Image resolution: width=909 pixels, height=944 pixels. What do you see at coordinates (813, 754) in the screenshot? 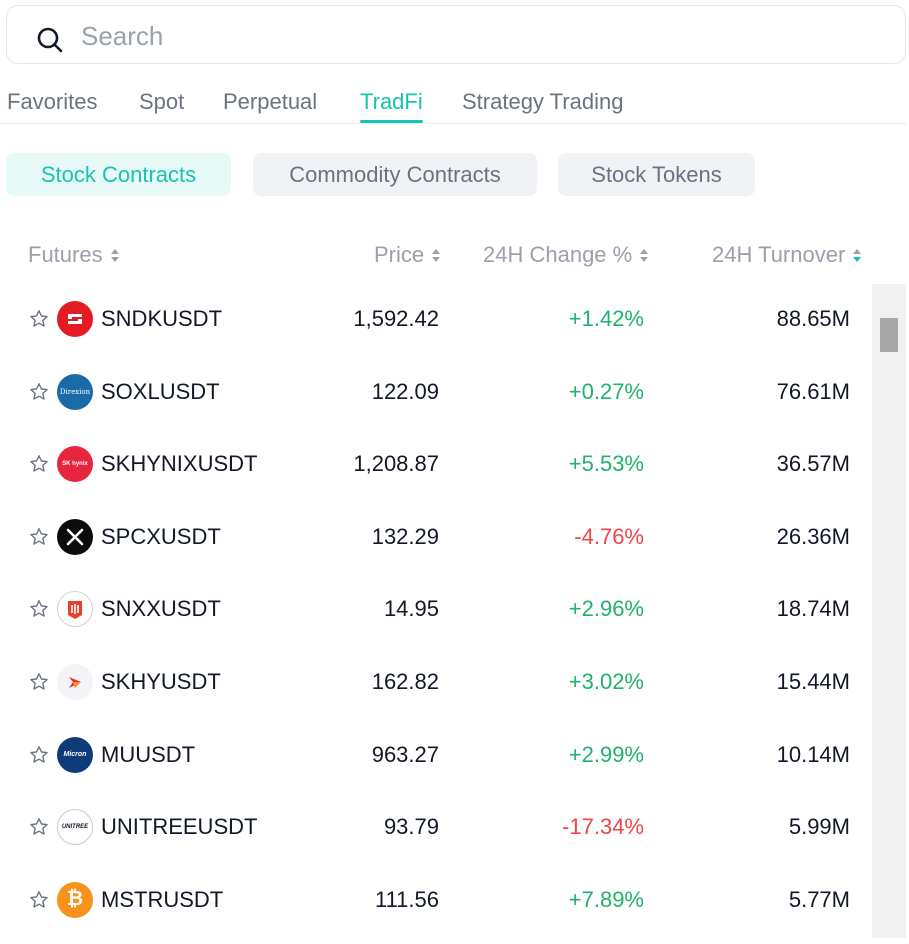
I see `turnover: 10.14M` at bounding box center [813, 754].